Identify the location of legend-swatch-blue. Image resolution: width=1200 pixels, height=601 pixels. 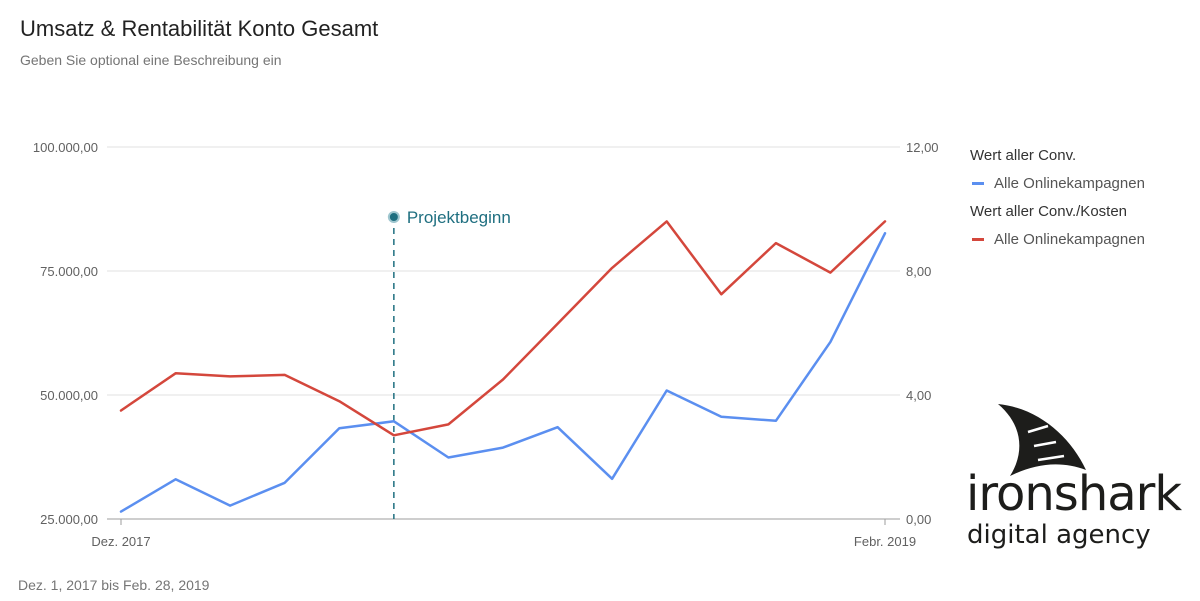
(978, 183).